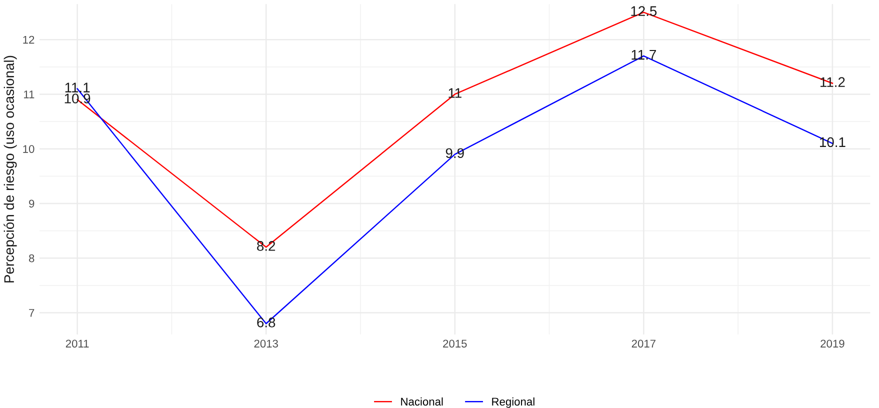 Image resolution: width=879 pixels, height=408 pixels. I want to click on y-tick-label: 7, so click(31, 313).